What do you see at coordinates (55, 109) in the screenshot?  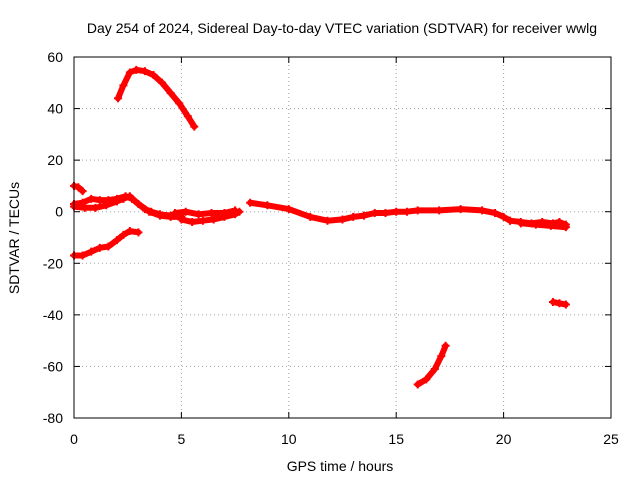 I see `y-tick-label: 40` at bounding box center [55, 109].